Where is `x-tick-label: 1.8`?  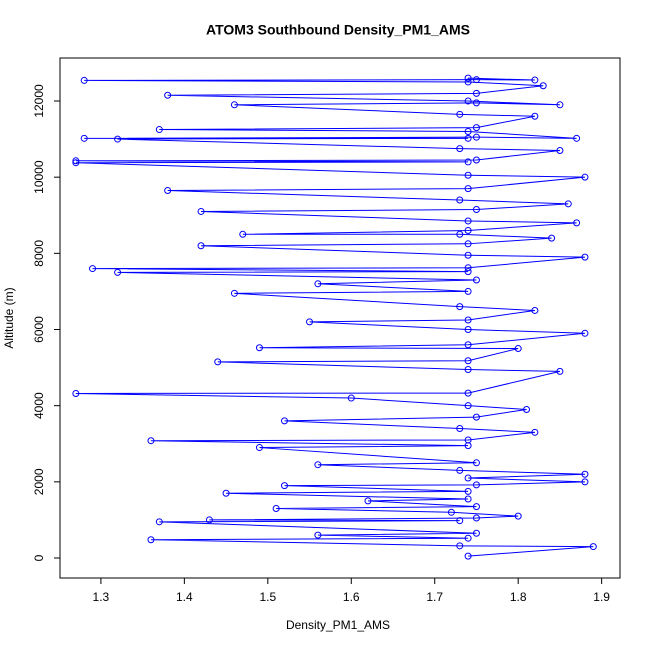 x-tick-label: 1.8 is located at coordinates (518, 597).